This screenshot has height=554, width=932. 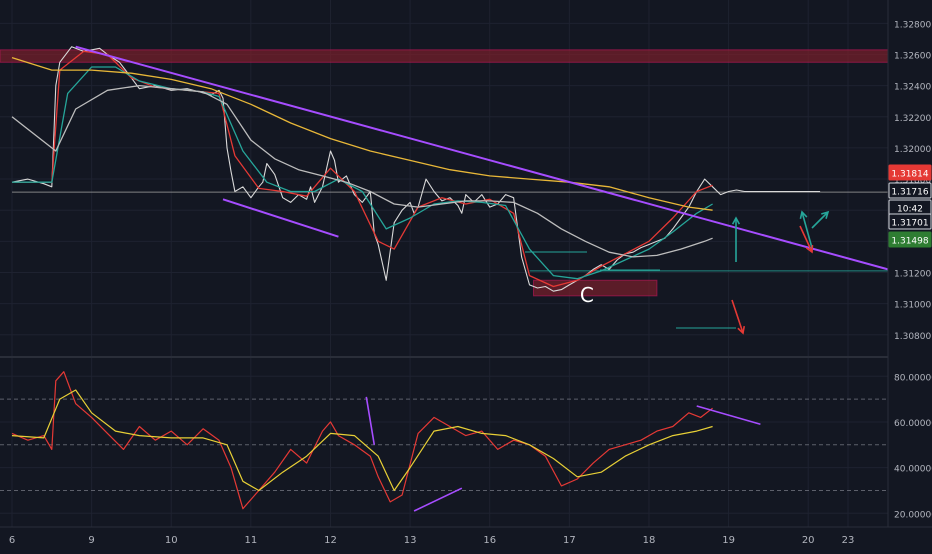 What do you see at coordinates (808, 540) in the screenshot?
I see `time-tick-label-10: 20` at bounding box center [808, 540].